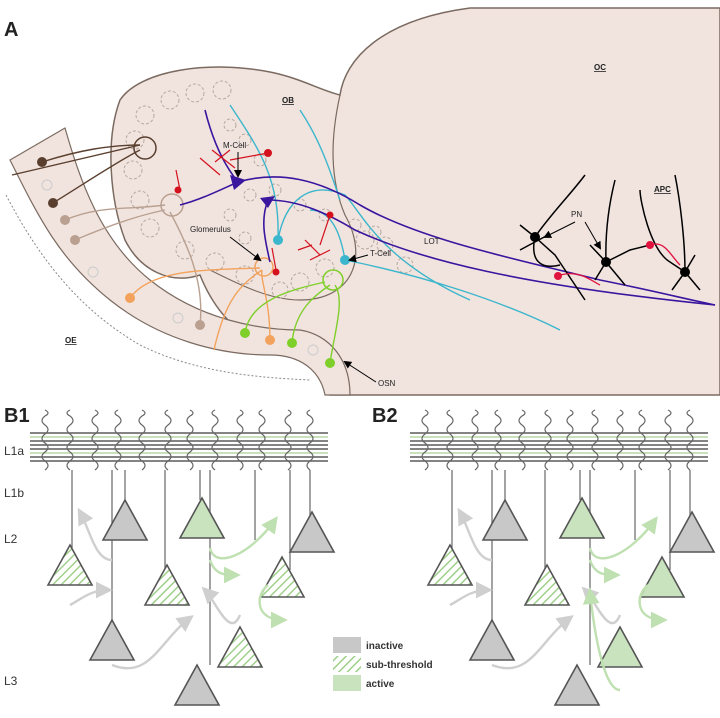 The height and width of the screenshot is (718, 720). I want to click on region-oc: OC, so click(600, 67).